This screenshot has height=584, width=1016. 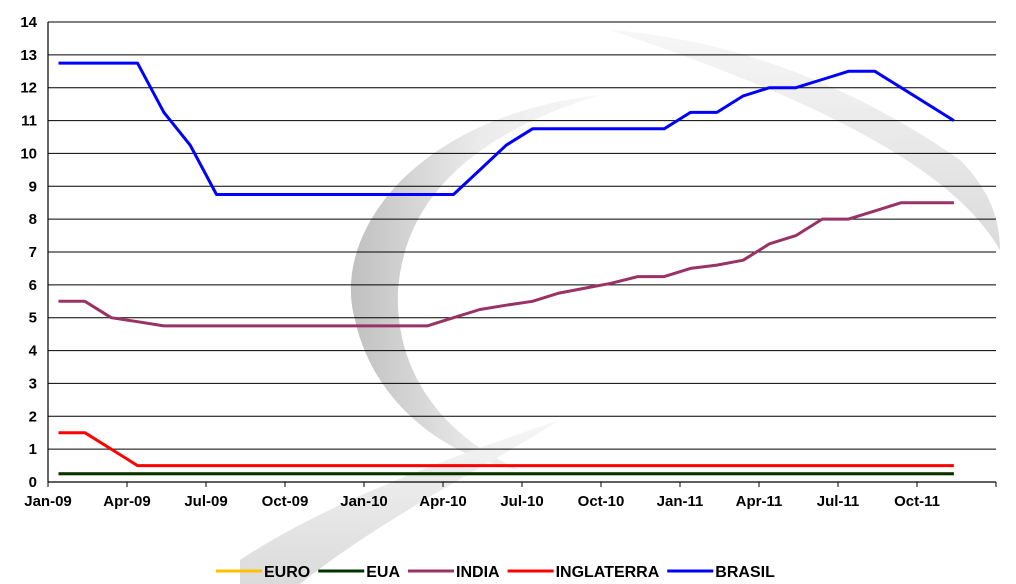 What do you see at coordinates (364, 501) in the screenshot?
I see `x-tick-label: Jan-10` at bounding box center [364, 501].